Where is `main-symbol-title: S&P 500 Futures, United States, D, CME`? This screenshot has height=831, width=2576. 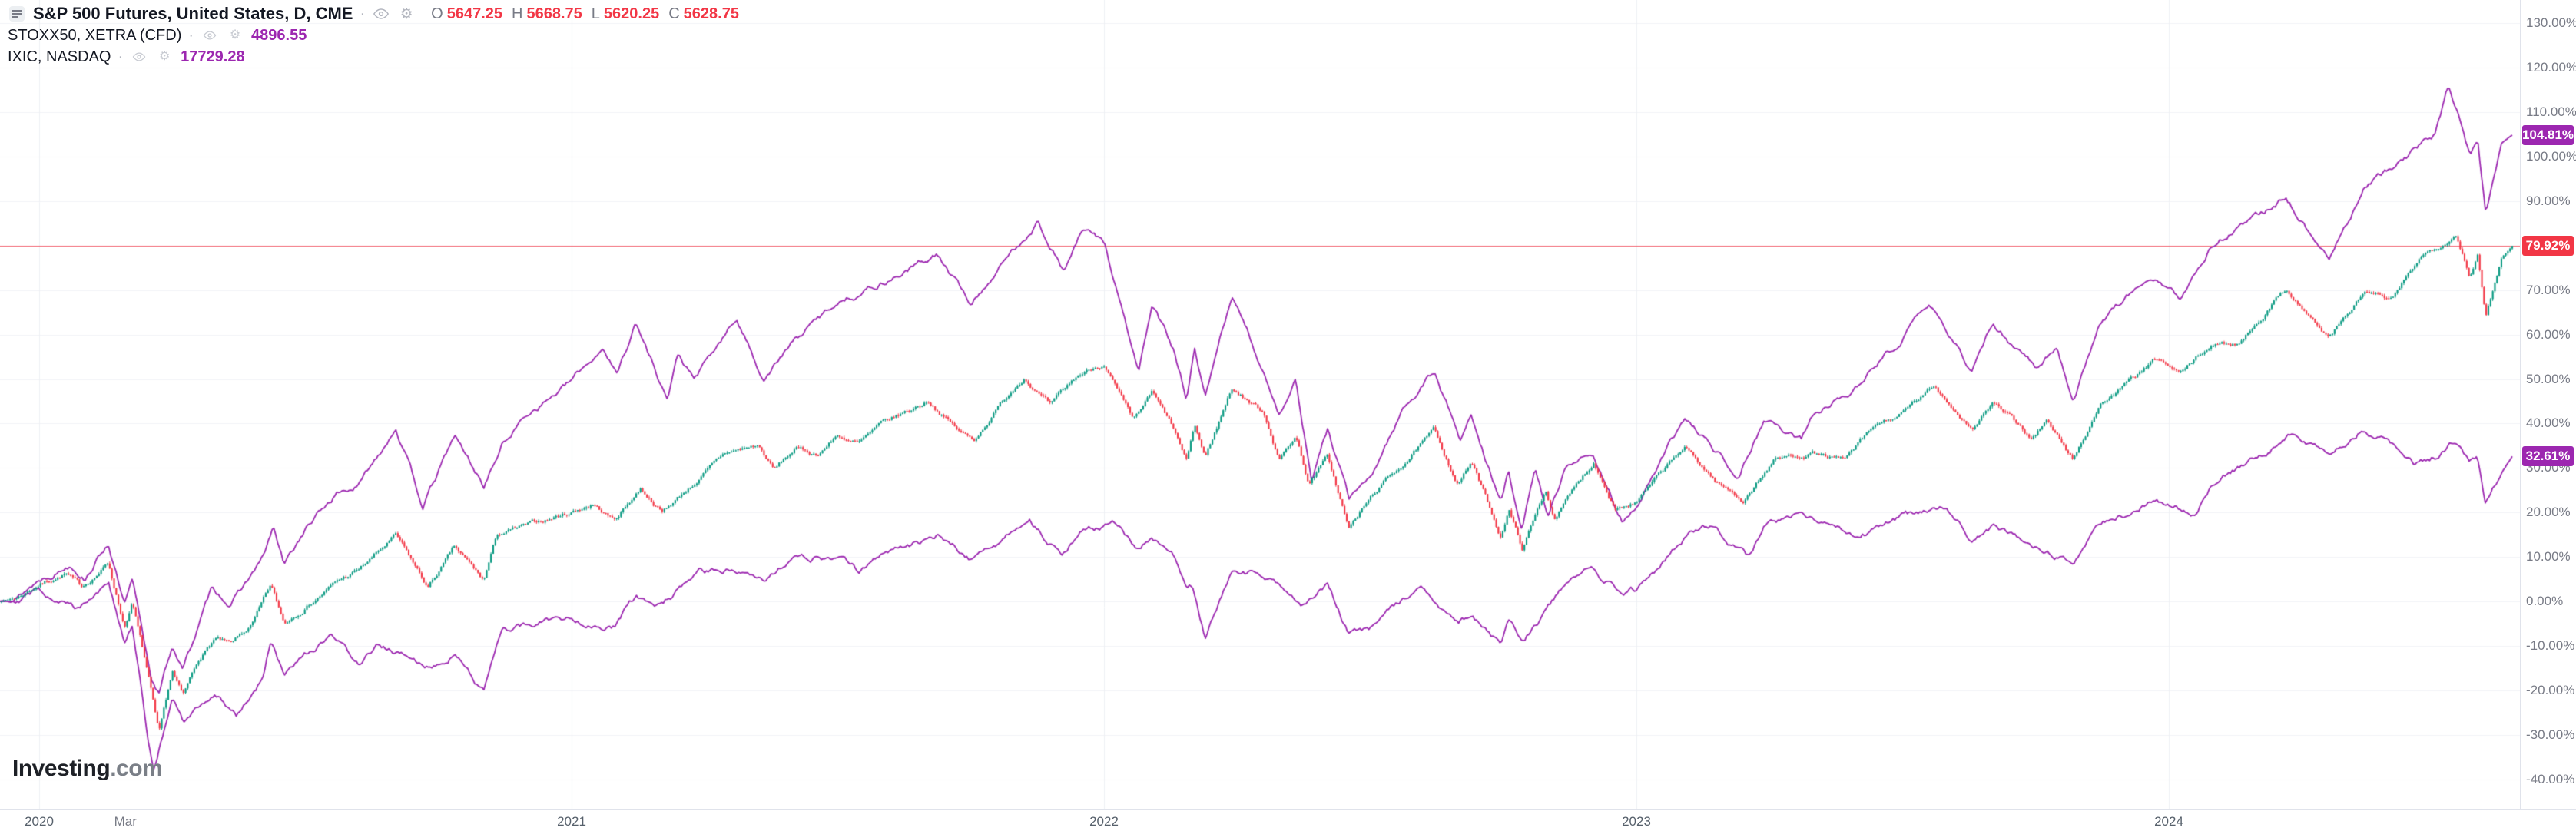
main-symbol-title: S&P 500 Futures, United States, D, CME is located at coordinates (193, 13).